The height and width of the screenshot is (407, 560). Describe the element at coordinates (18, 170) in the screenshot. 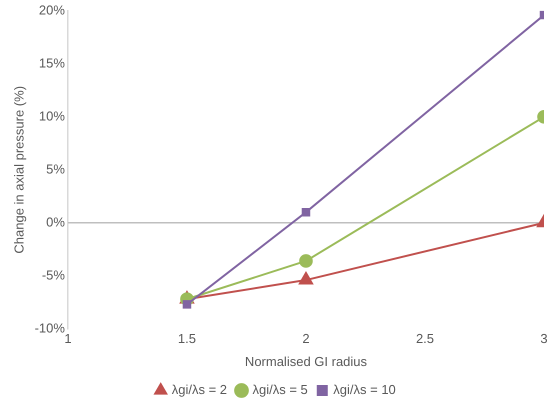

I see `y-axis-title: Change in axial pressure (%)` at that location.